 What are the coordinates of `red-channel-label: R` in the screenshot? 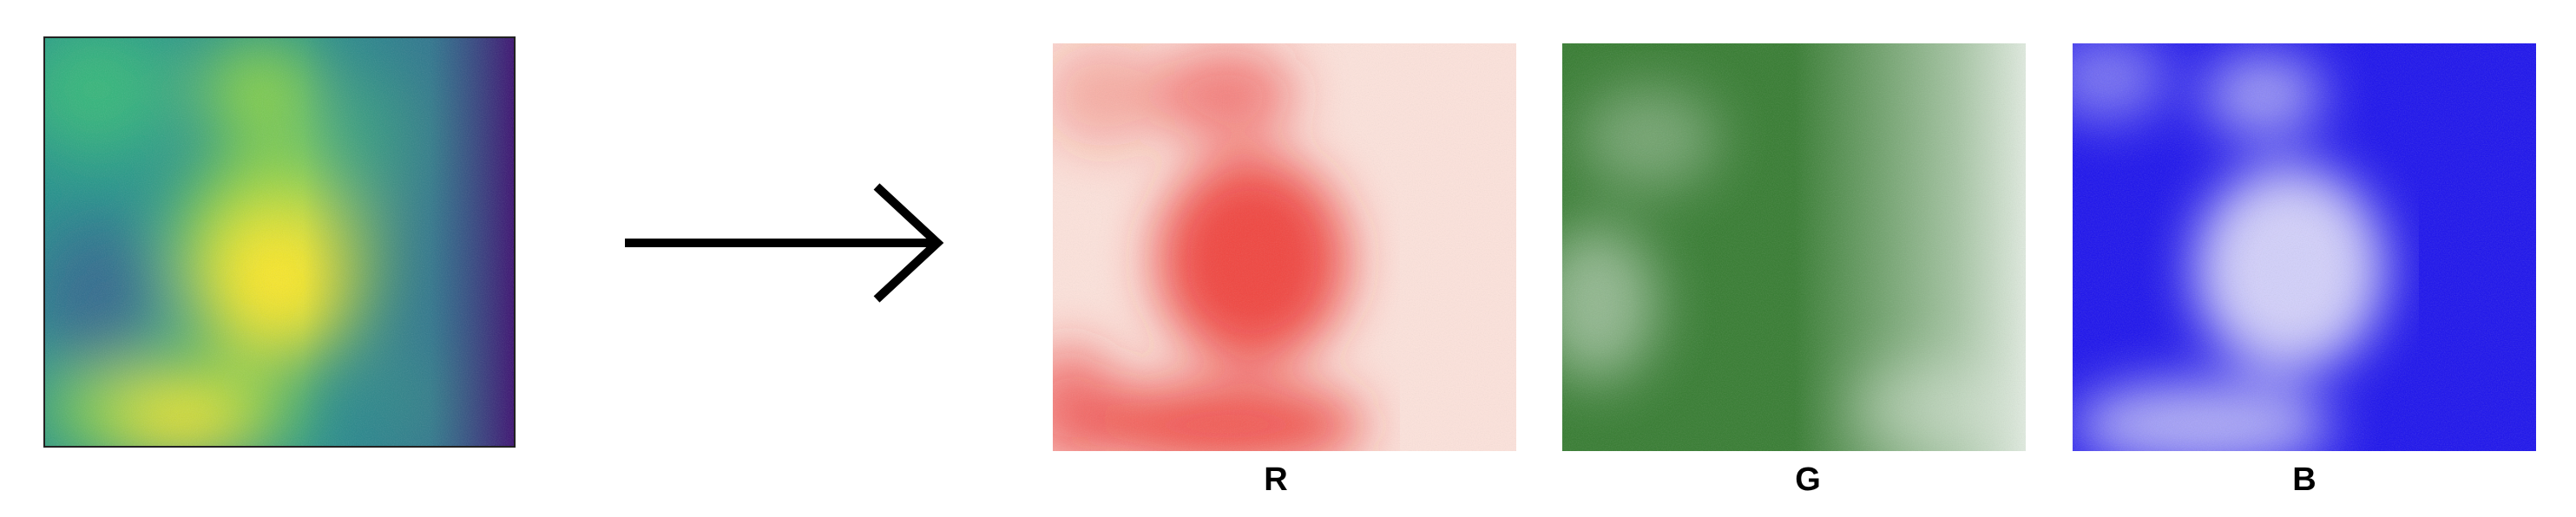 It's located at (1276, 479).